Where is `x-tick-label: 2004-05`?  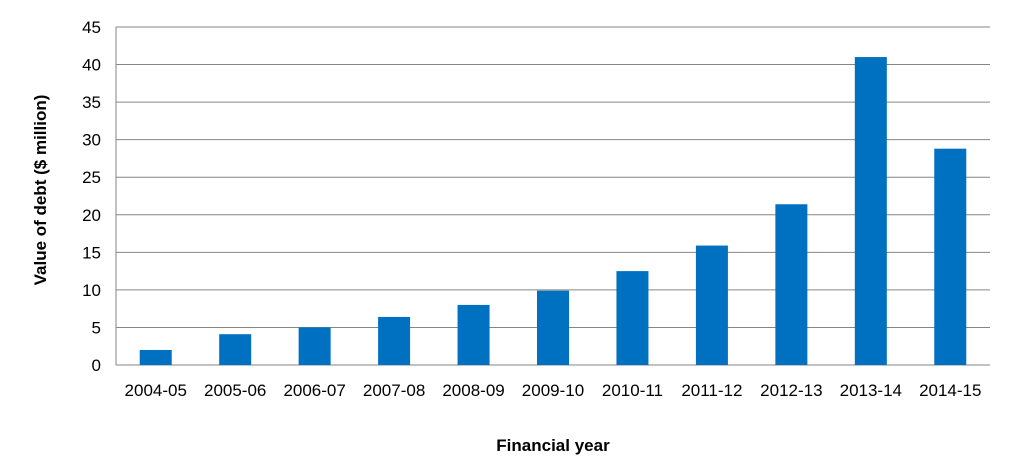 x-tick-label: 2004-05 is located at coordinates (156, 390).